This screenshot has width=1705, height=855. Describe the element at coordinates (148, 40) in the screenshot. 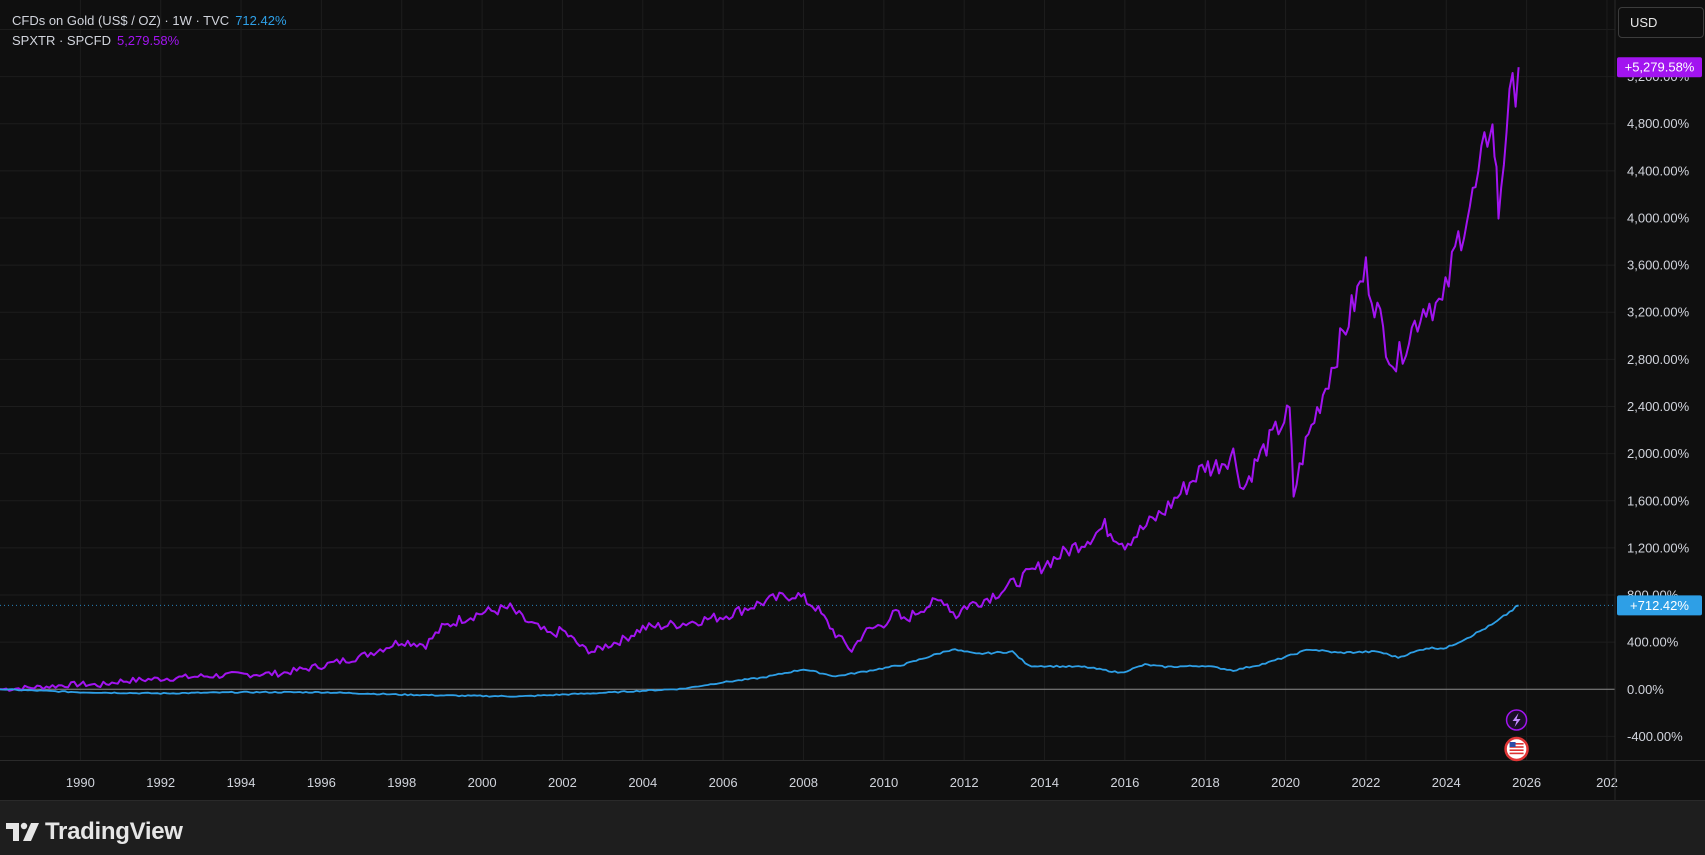

I see `legend-spx-value: 5,279.58%` at that location.